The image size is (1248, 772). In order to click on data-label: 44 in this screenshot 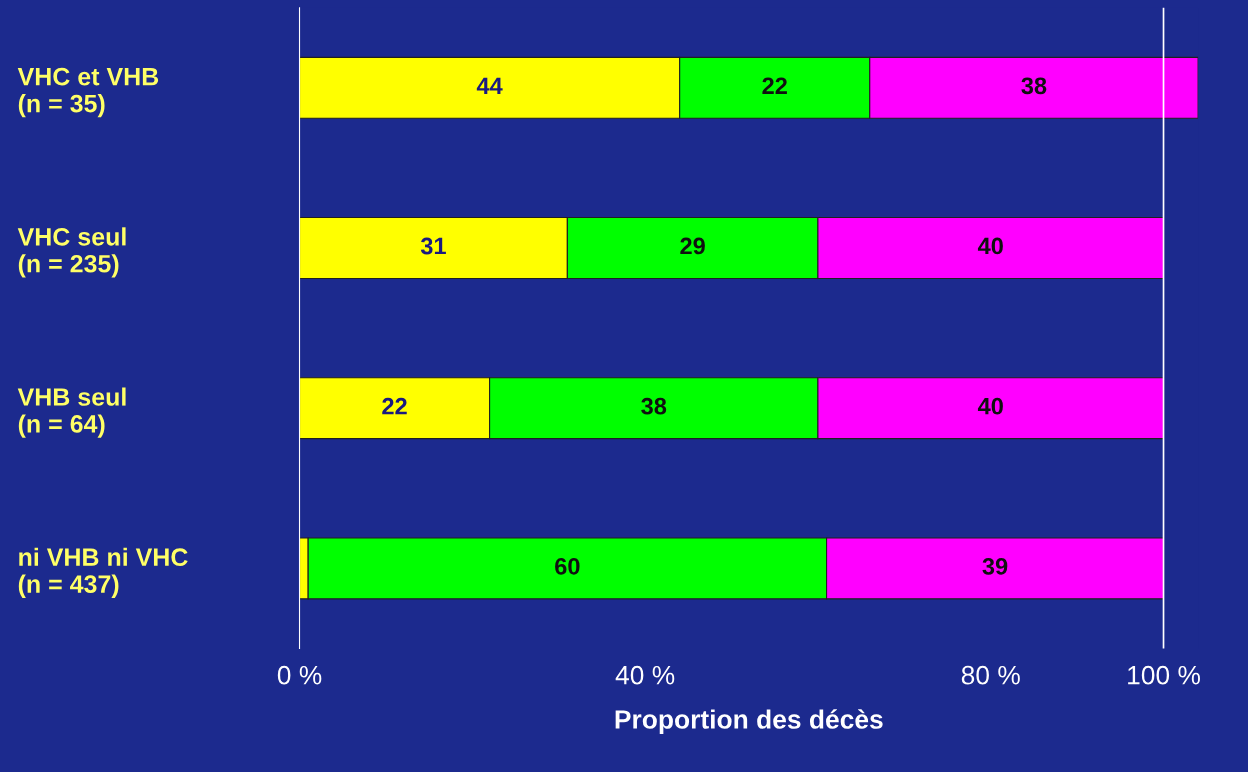, I will do `click(489, 85)`.